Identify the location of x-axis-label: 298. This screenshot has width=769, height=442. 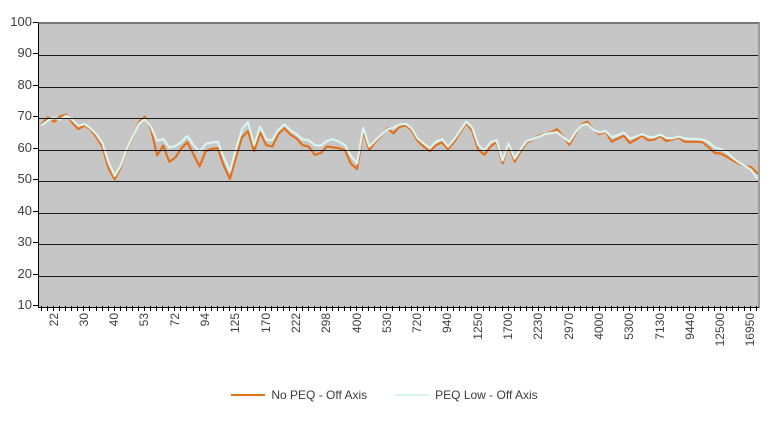
(326, 323).